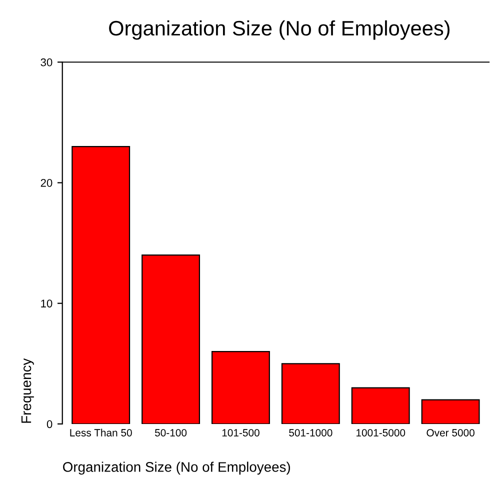 The image size is (499, 497). Describe the element at coordinates (381, 432) in the screenshot. I see `x-tick-label: 1001-5000` at that location.